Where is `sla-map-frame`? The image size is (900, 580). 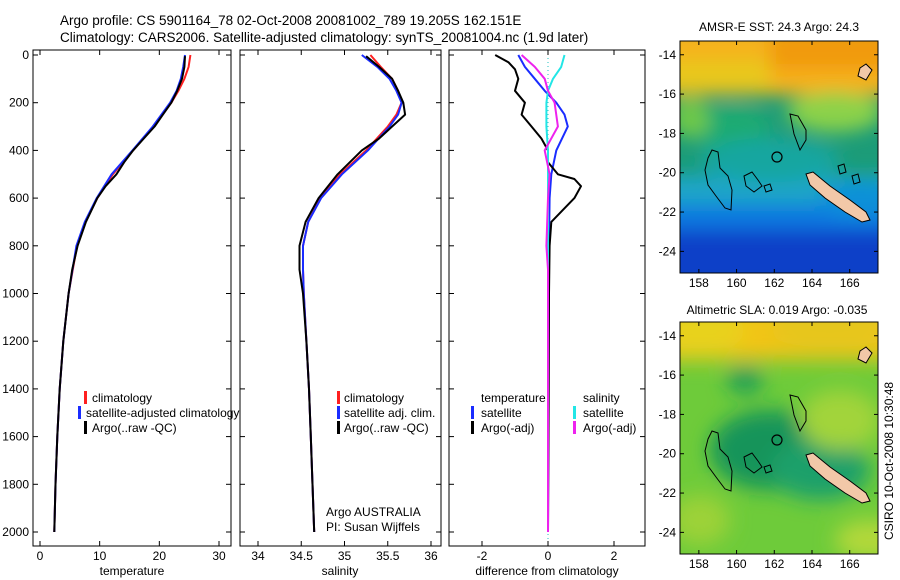 sla-map-frame is located at coordinates (779, 438).